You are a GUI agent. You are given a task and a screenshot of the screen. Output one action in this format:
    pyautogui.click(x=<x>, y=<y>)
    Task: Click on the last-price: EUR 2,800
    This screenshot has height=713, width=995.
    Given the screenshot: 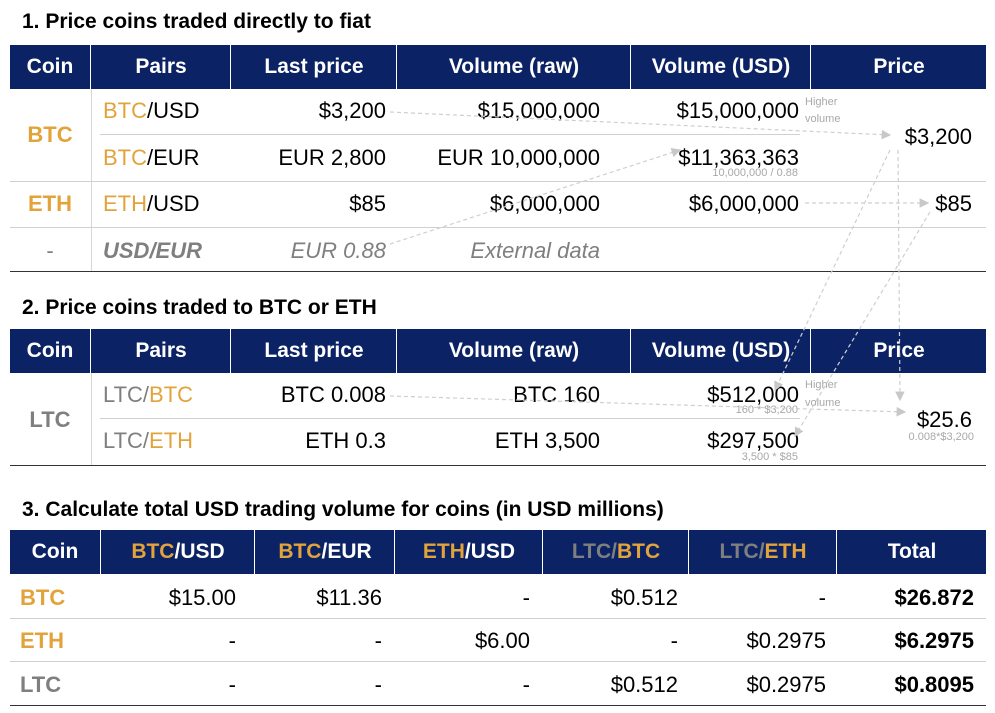 What is the action you would take?
    pyautogui.click(x=332, y=157)
    